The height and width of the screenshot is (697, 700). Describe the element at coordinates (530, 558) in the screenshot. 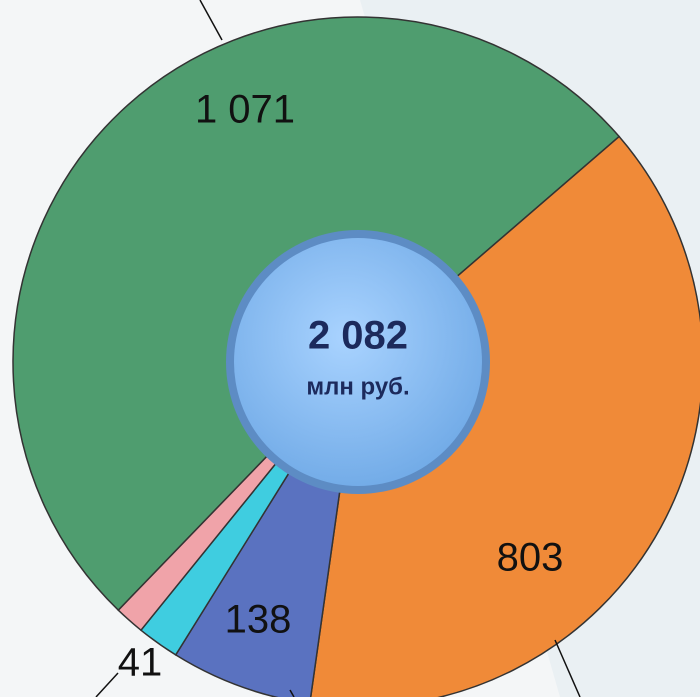

I see `value-label: 803` at that location.